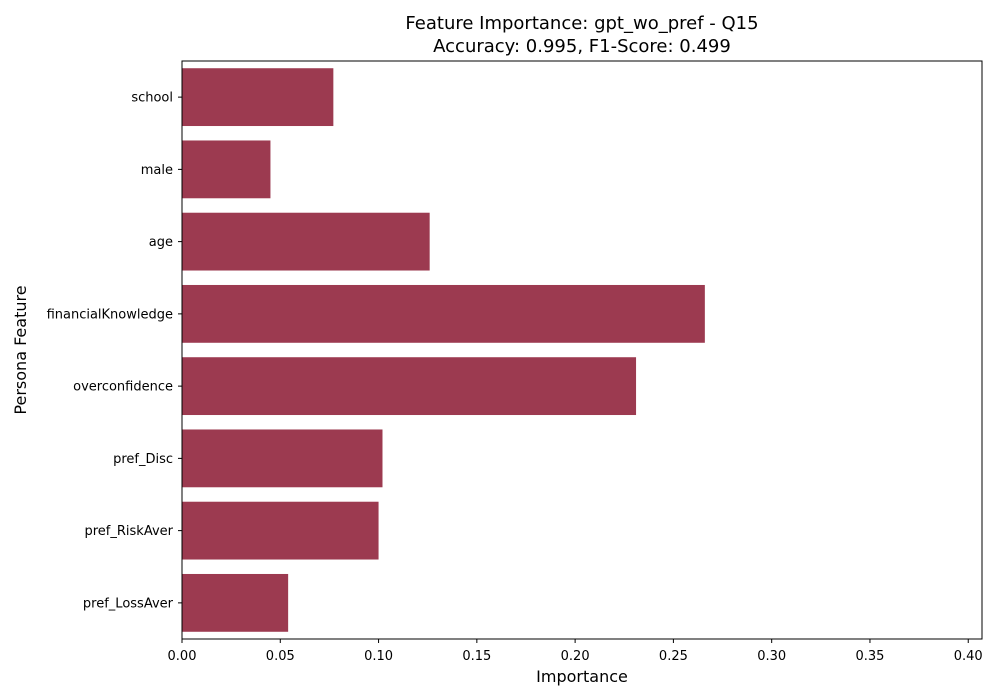  I want to click on bar-pref_Disc, so click(282, 458).